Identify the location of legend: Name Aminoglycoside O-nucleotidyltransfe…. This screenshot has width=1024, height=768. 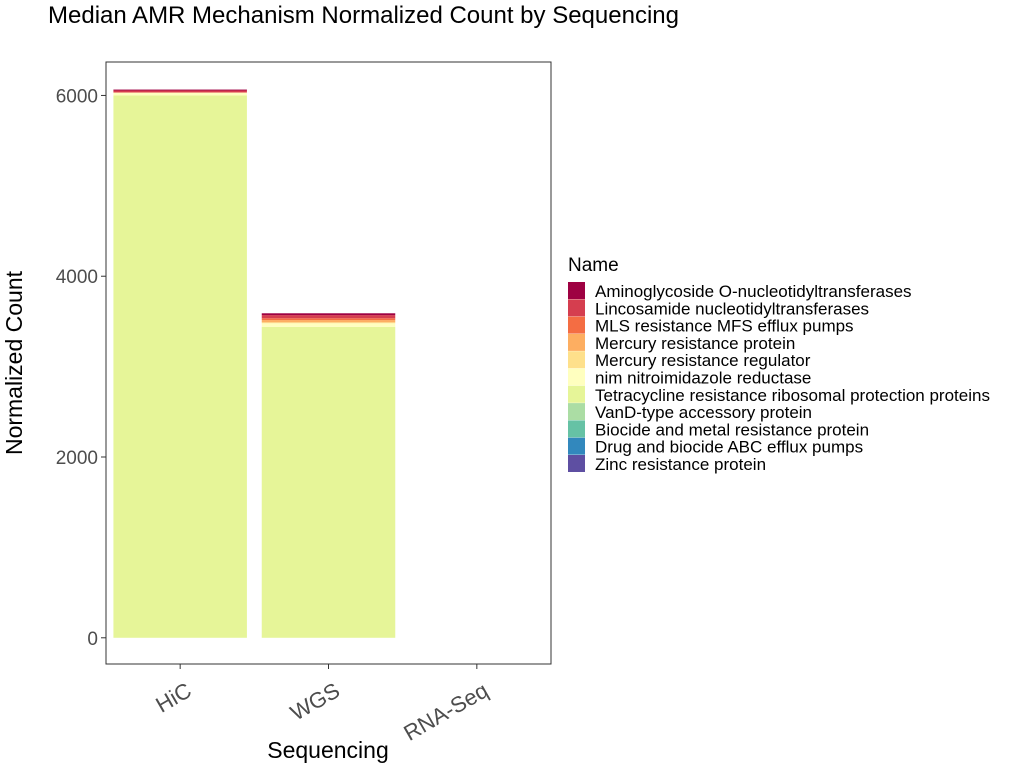
(779, 364).